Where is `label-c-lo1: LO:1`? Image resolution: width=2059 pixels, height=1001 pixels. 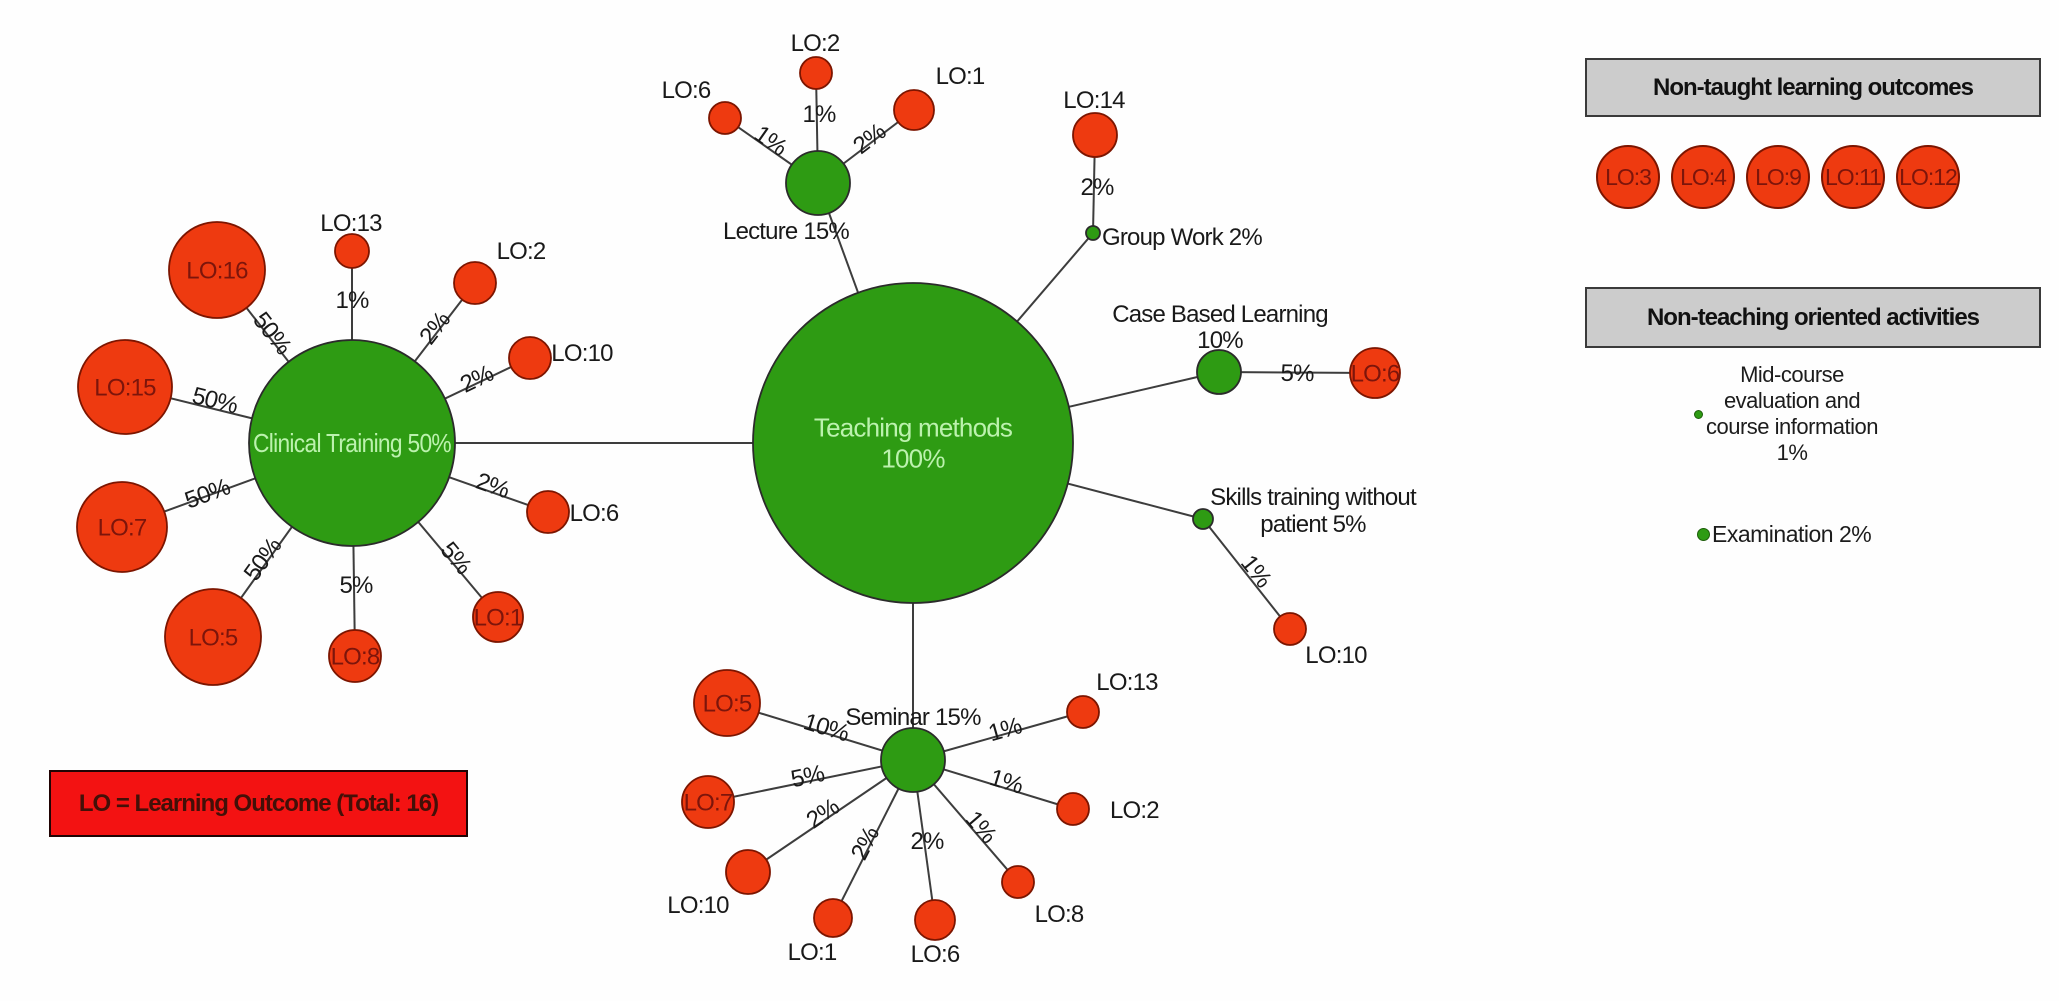
label-c-lo1: LO:1 is located at coordinates (498, 617).